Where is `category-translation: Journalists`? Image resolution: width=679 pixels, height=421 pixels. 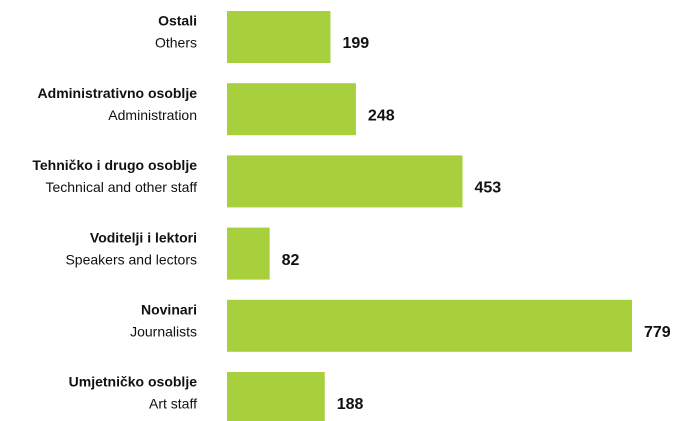
category-translation: Journalists is located at coordinates (163, 332).